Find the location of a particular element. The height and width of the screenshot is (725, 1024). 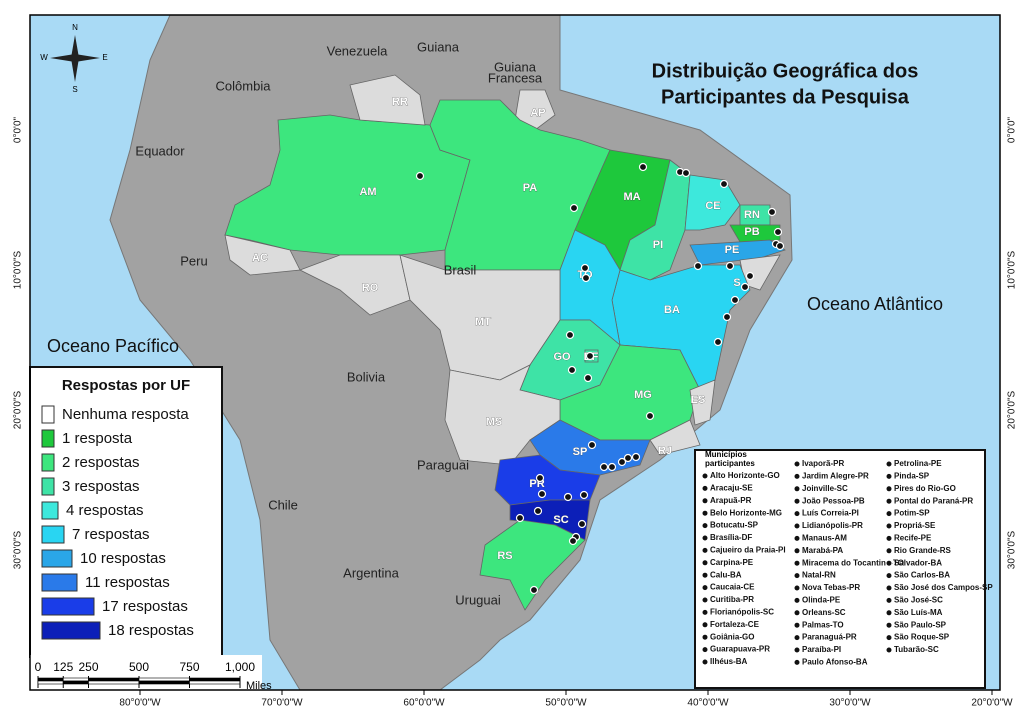

state-label: CE is located at coordinates (712, 206).